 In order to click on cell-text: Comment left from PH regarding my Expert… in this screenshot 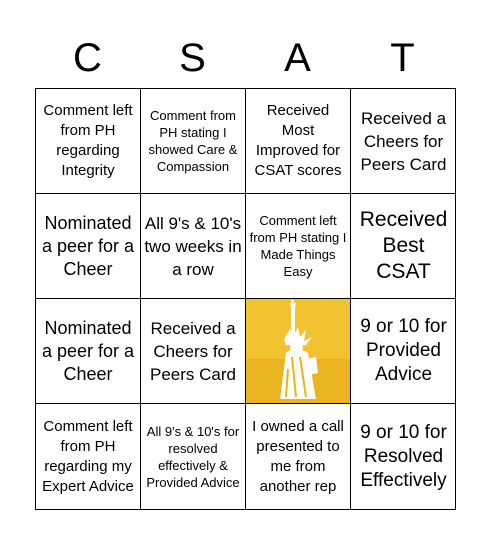, I will do `click(88, 456)`.